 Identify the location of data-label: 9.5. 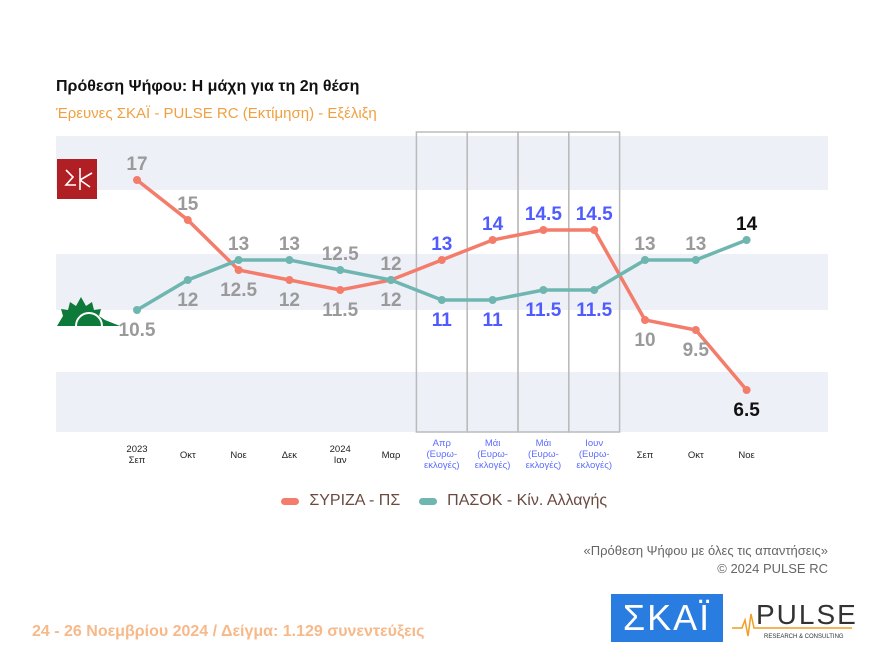
(696, 350).